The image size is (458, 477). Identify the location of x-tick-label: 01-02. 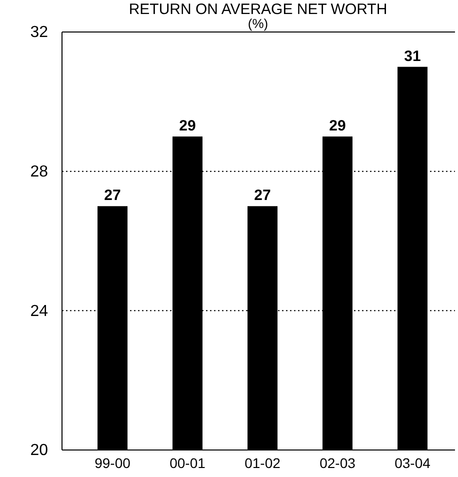
(262, 462).